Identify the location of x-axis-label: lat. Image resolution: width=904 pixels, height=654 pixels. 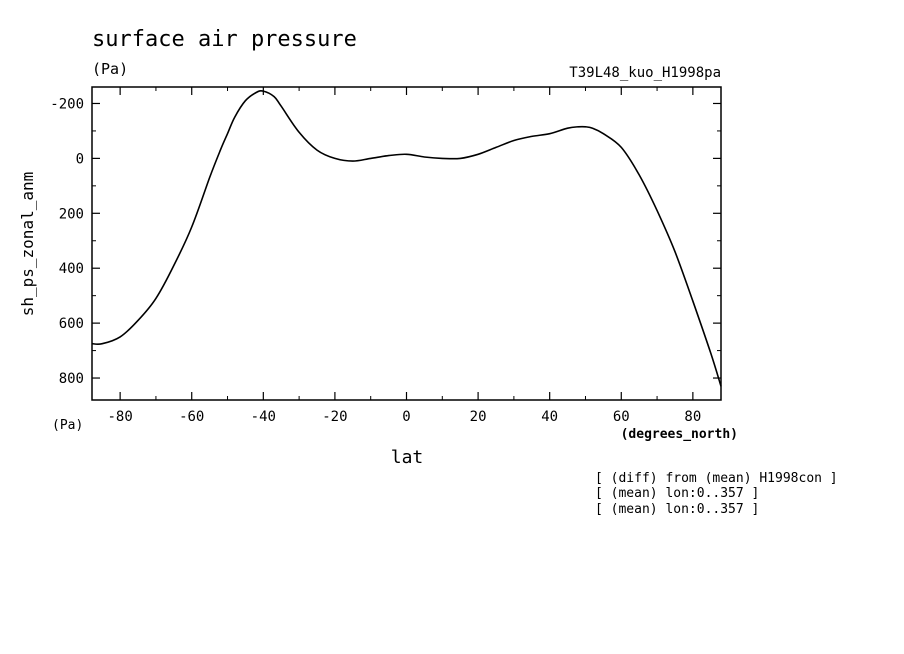
(407, 457).